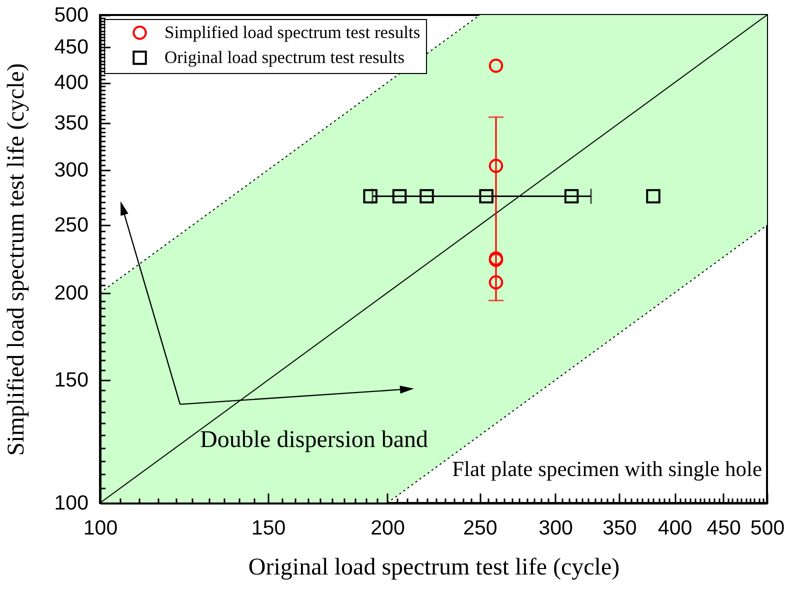  Describe the element at coordinates (71, 225) in the screenshot. I see `y-tick-label: 250` at that location.